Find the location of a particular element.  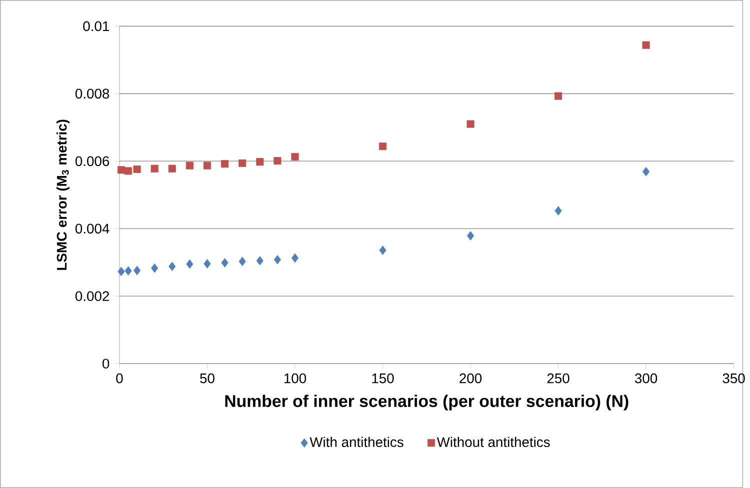

x-axis-title: Number of inner scenarios (per outer scenario) (N) is located at coordinates (426, 402).